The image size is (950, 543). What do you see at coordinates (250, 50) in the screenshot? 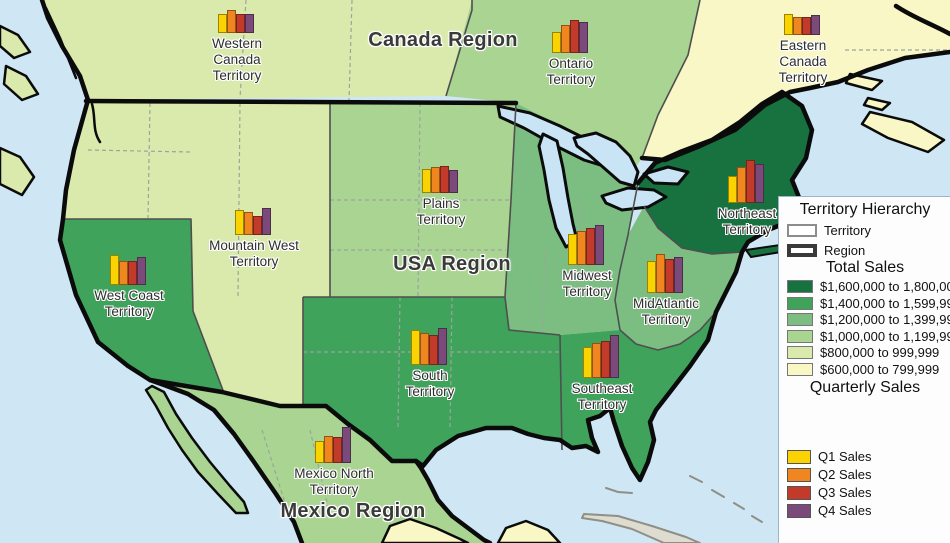
I see `territory-shape-western-canada` at bounding box center [250, 50].